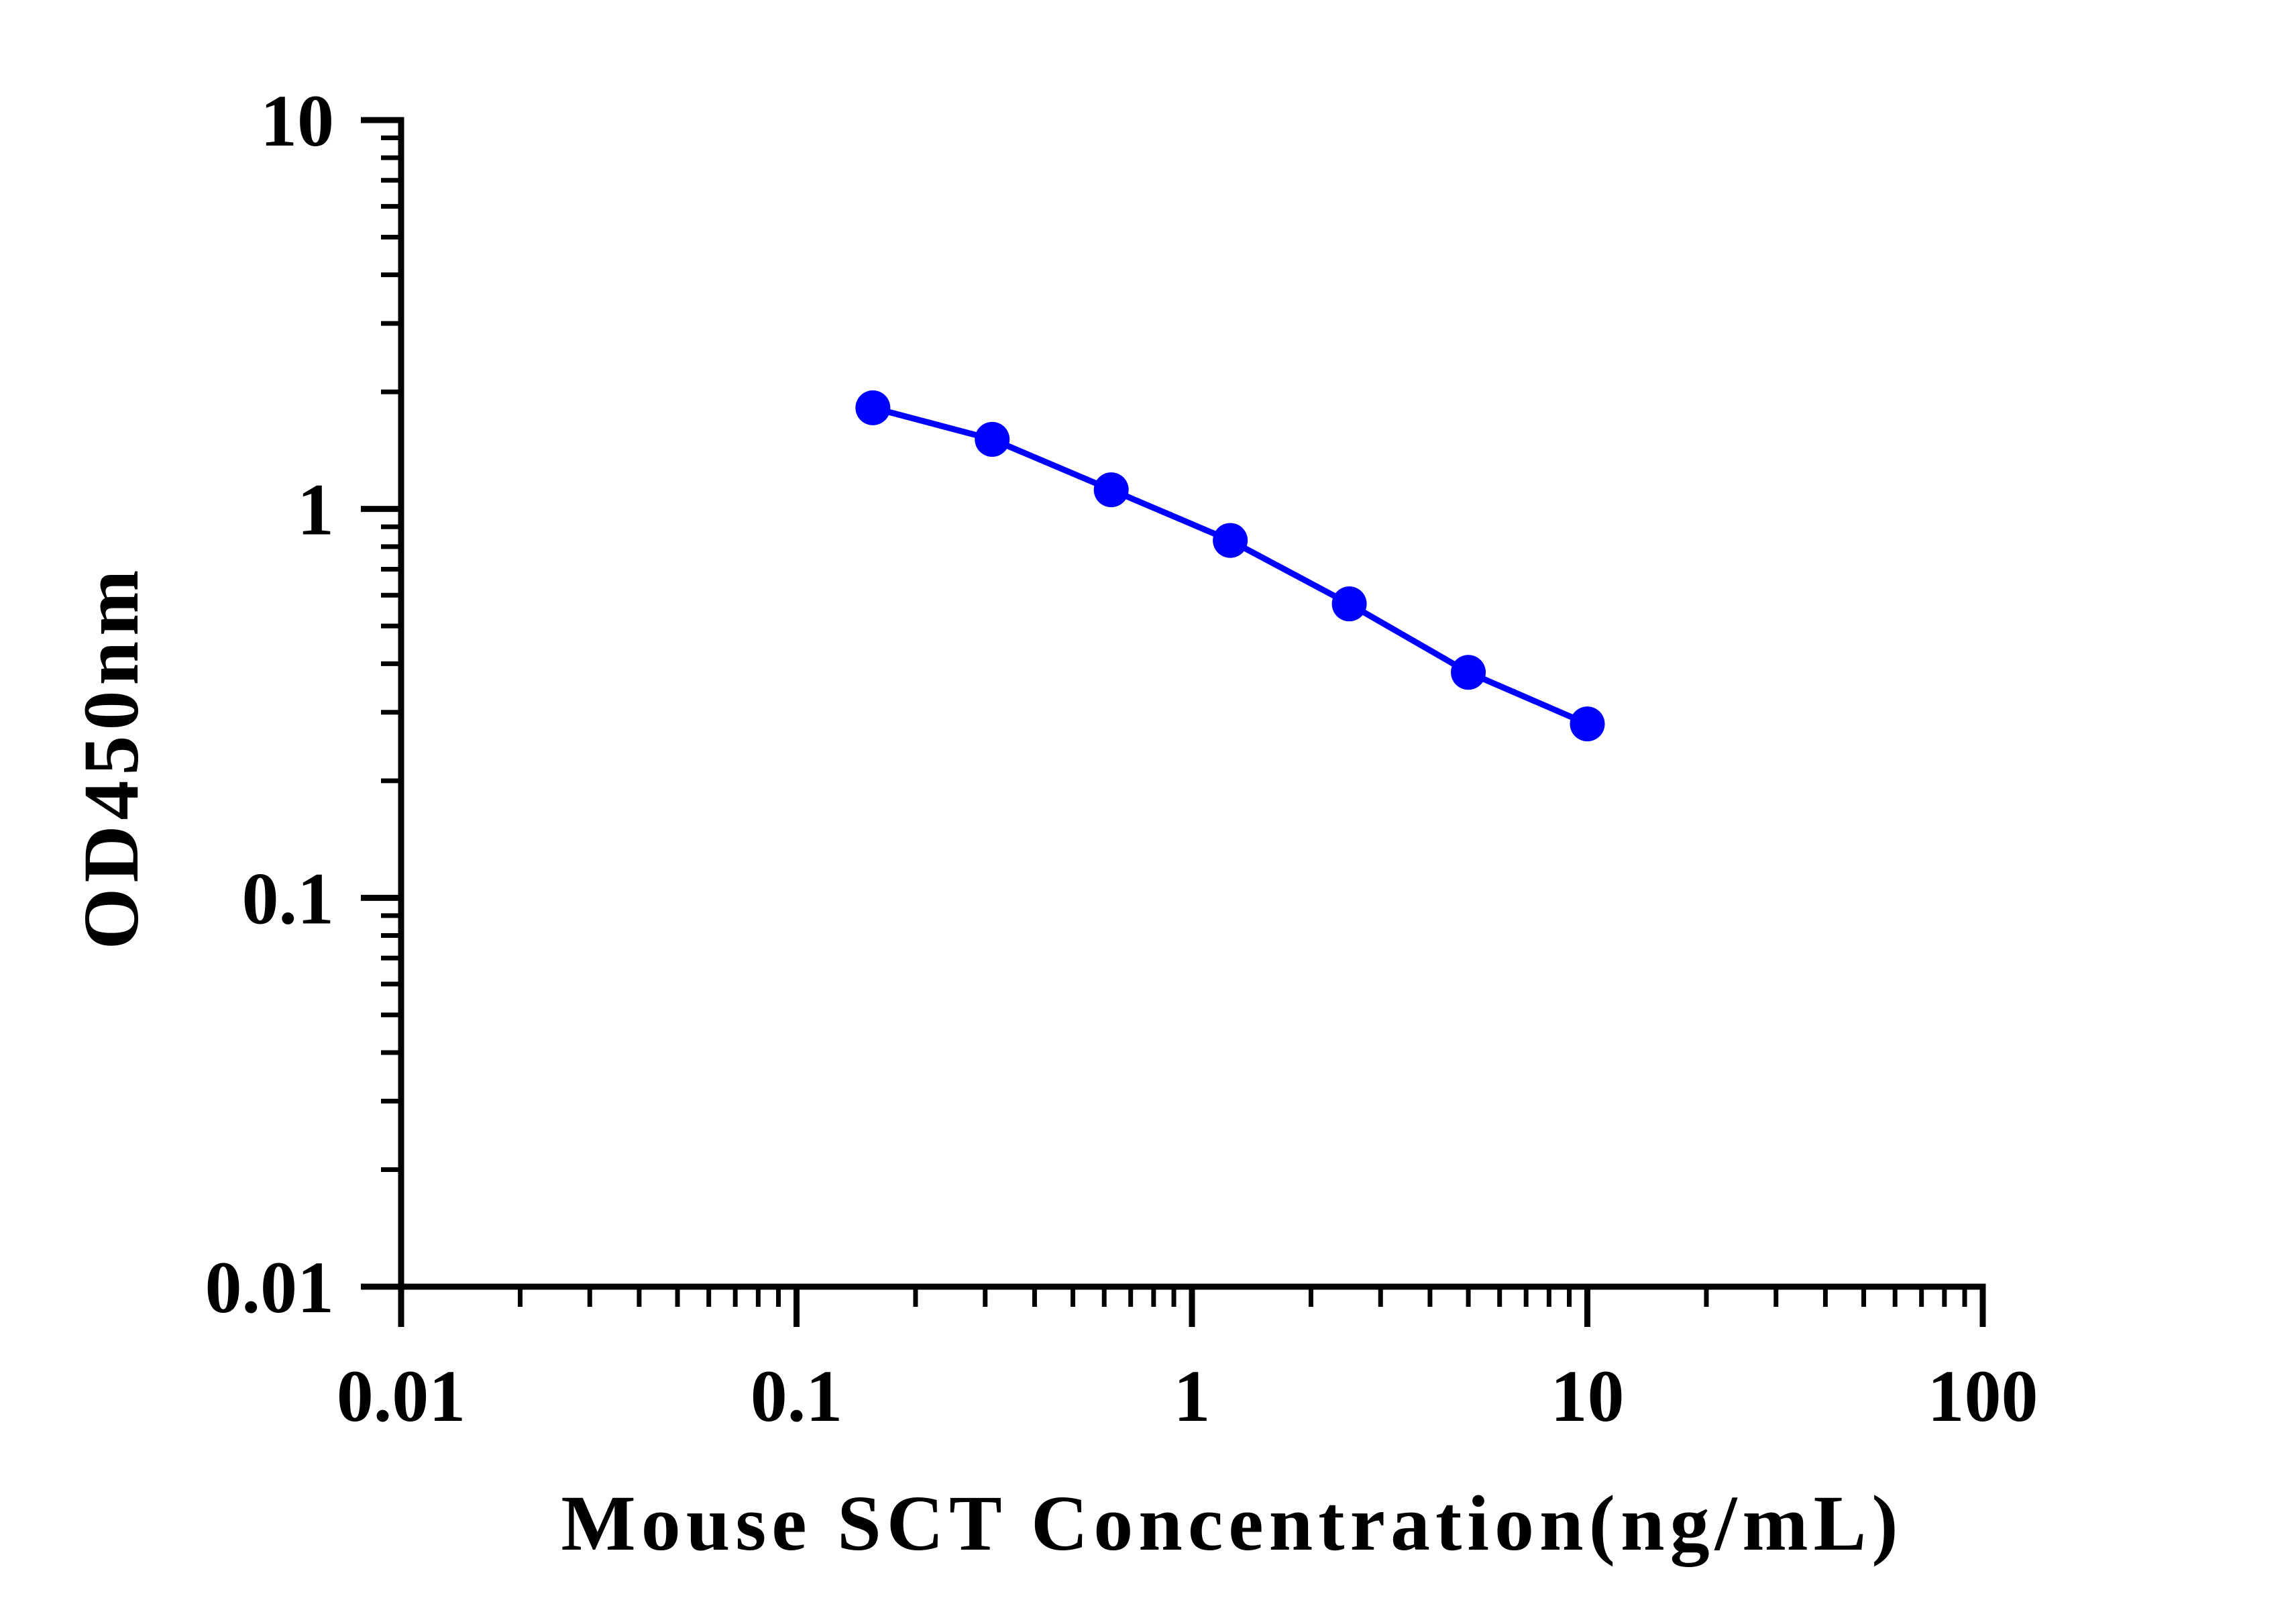 The height and width of the screenshot is (1604, 2296). Describe the element at coordinates (1588, 1396) in the screenshot. I see `x-tick-label: 10` at that location.